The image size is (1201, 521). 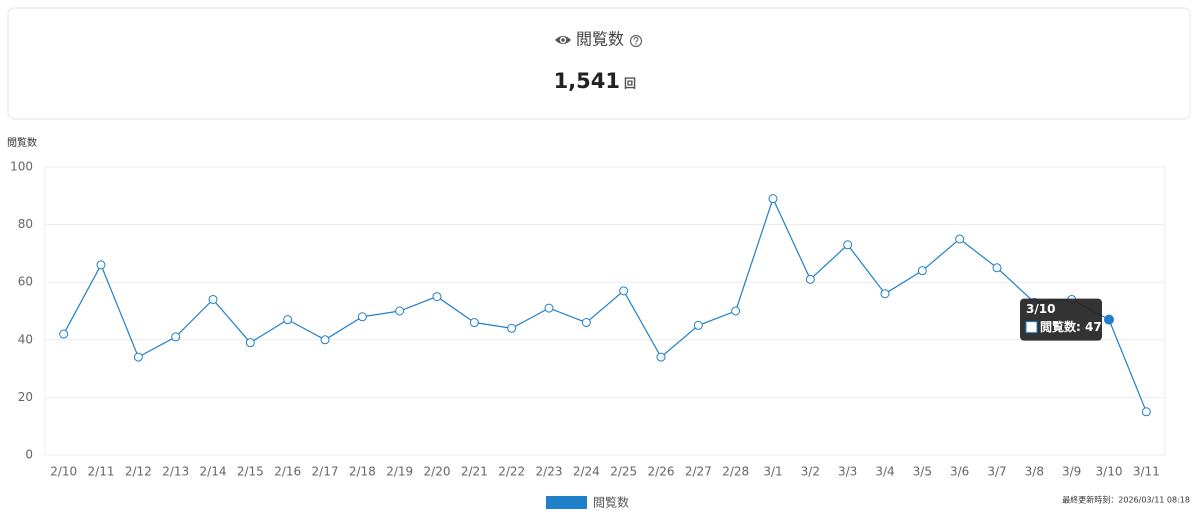 I want to click on y-tick-label: 80, so click(x=25, y=224).